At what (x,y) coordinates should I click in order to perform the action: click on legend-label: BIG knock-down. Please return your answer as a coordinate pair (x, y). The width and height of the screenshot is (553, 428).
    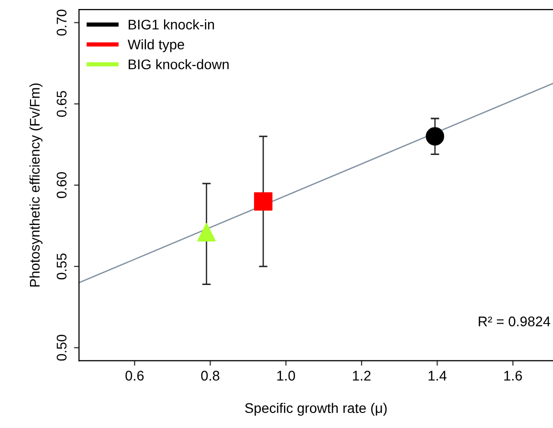
    Looking at the image, I should click on (178, 64).